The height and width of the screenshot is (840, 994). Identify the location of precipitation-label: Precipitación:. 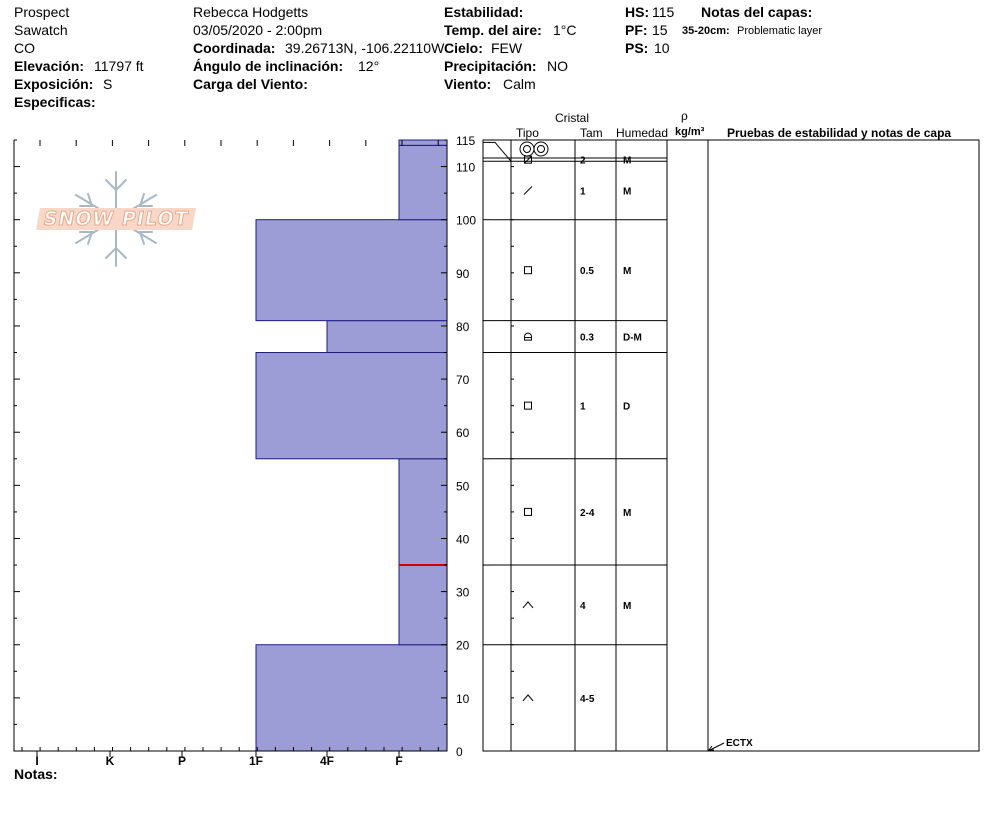
(490, 66).